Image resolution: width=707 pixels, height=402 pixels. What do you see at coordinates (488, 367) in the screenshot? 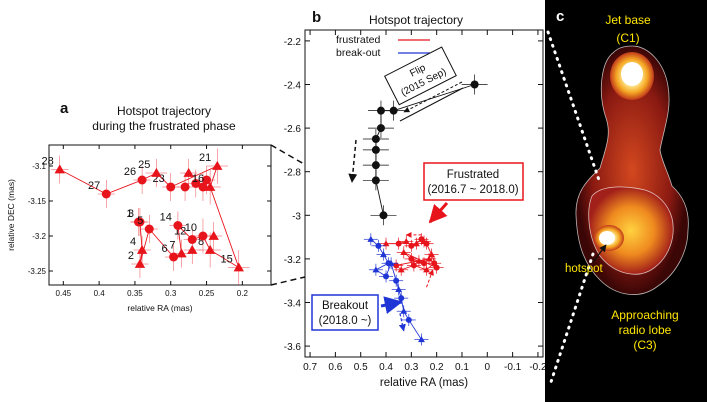
I see `panel-b-xtick-label: 0` at bounding box center [488, 367].